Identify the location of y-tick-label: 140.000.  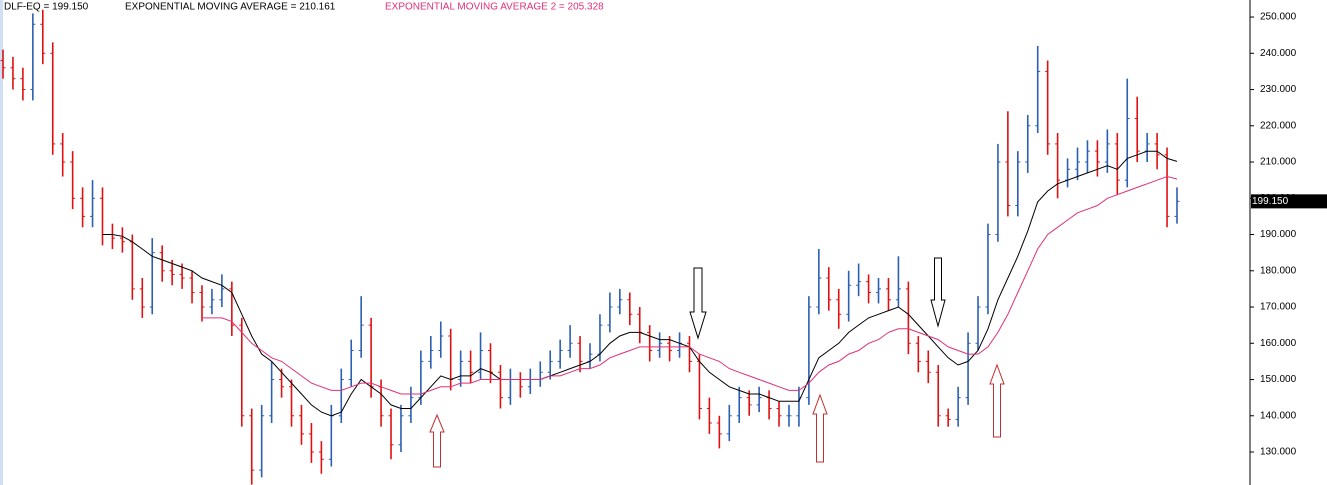
(1278, 415).